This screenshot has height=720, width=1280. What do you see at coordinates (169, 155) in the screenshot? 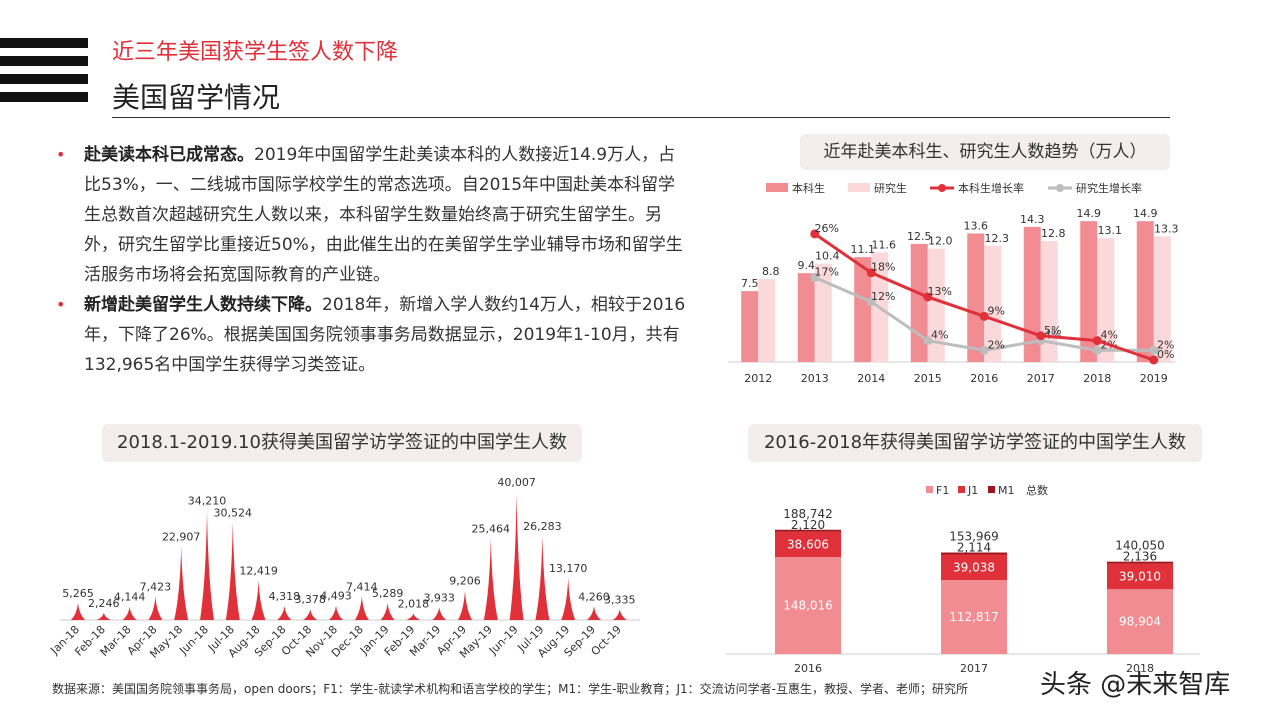
I see `bullet-heading: 赴美读本科已成常态。` at bounding box center [169, 155].